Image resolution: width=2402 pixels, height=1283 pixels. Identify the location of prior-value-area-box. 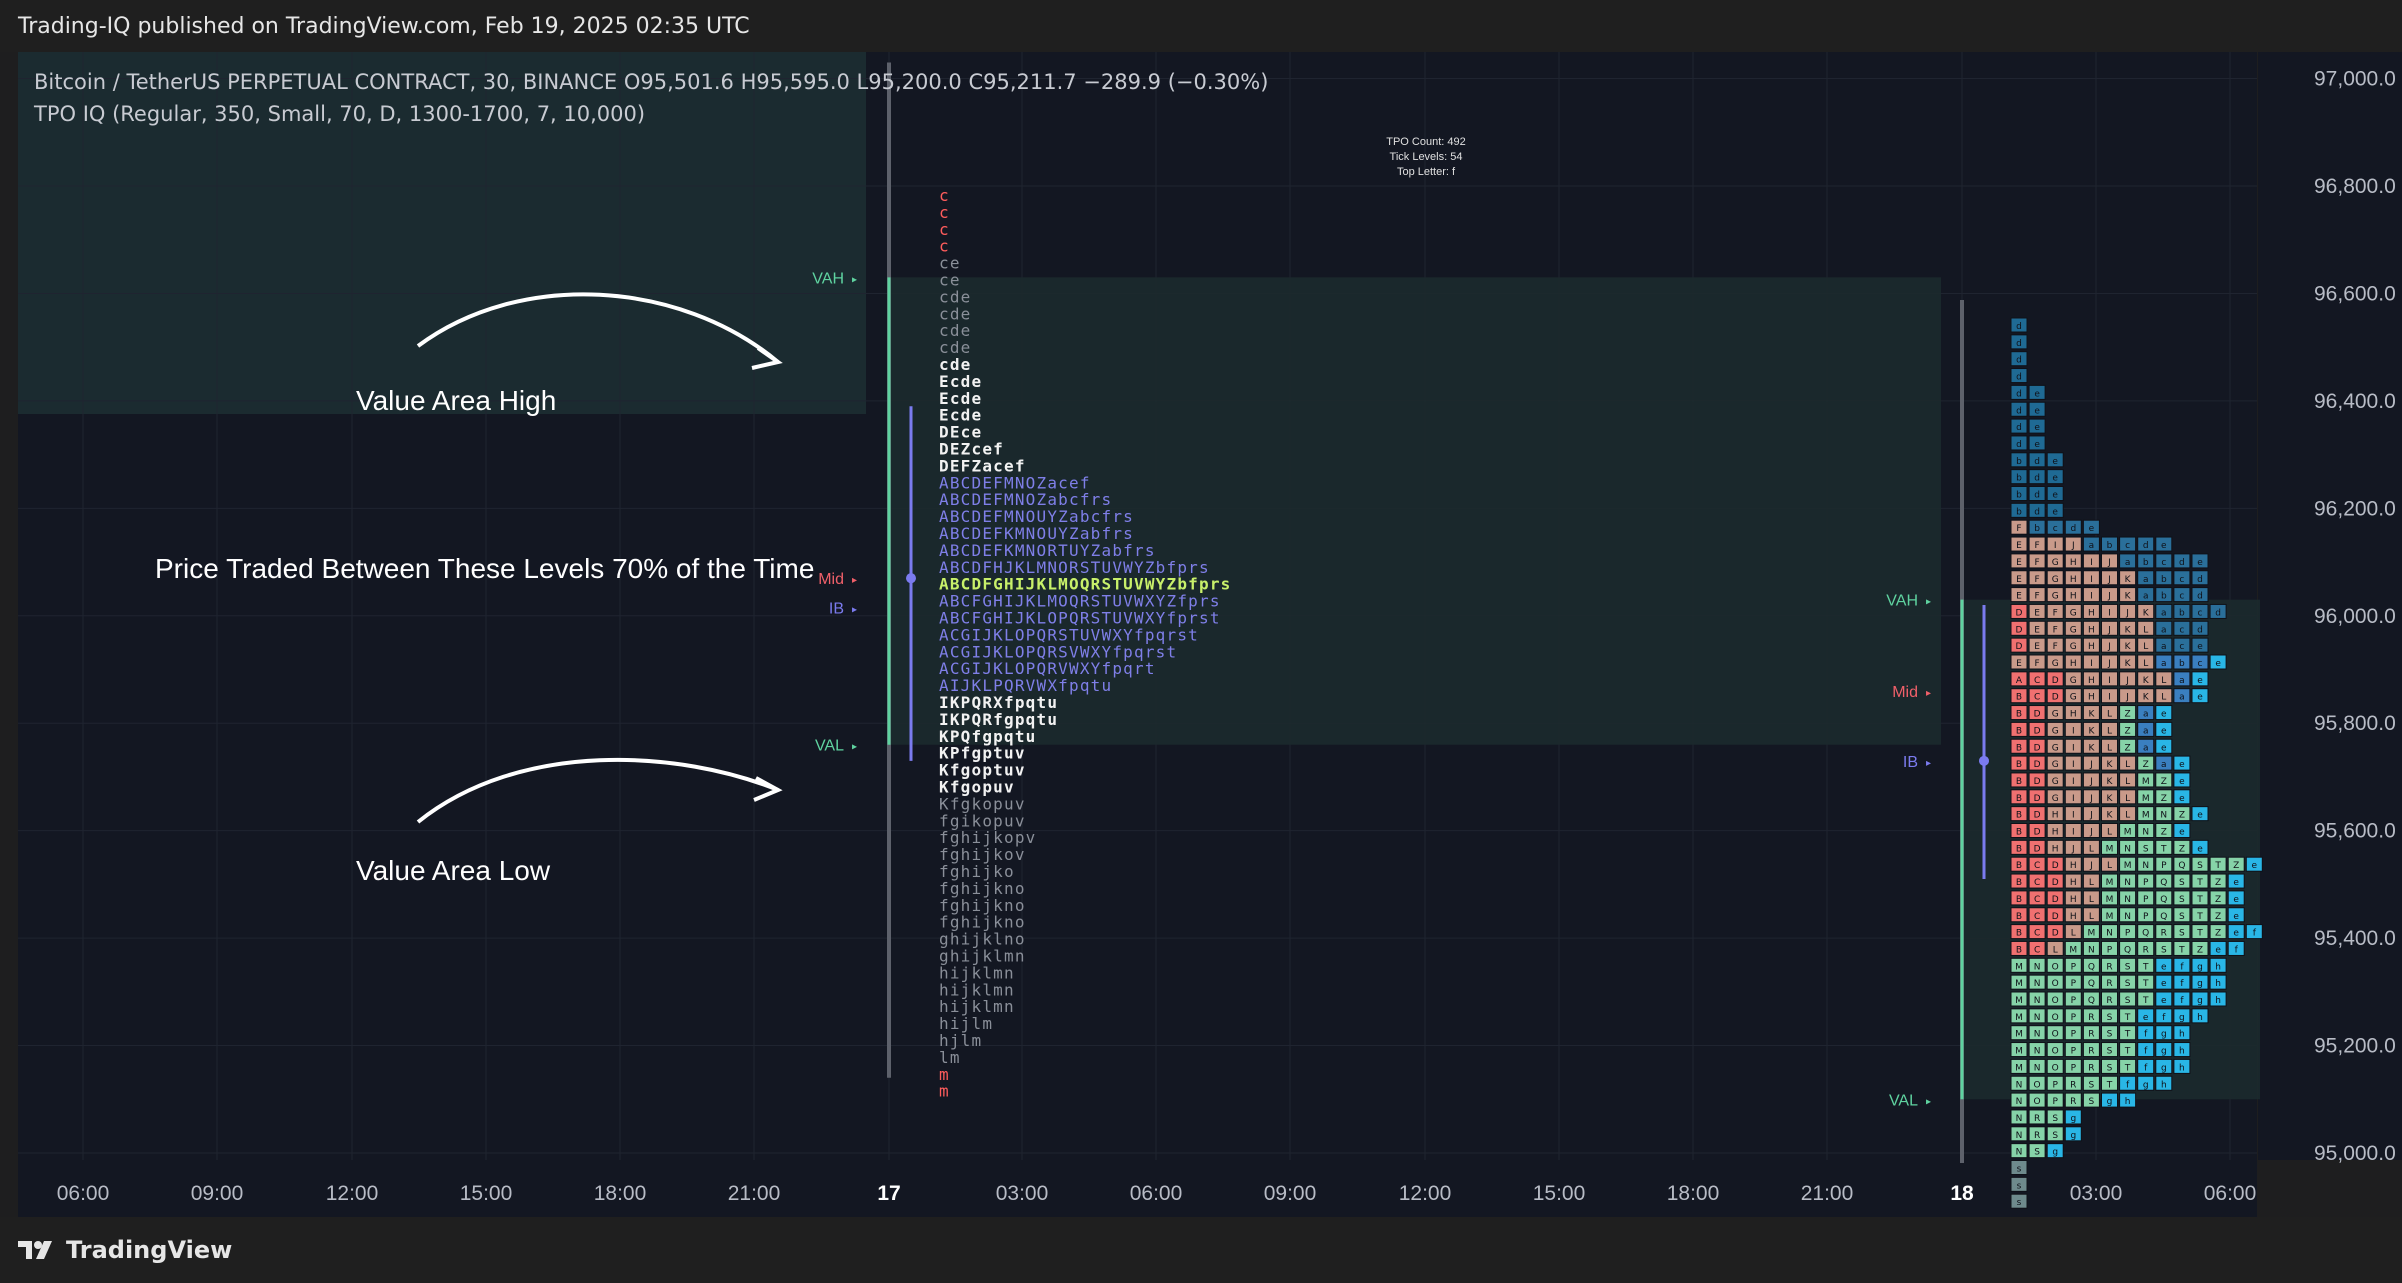
(442, 233).